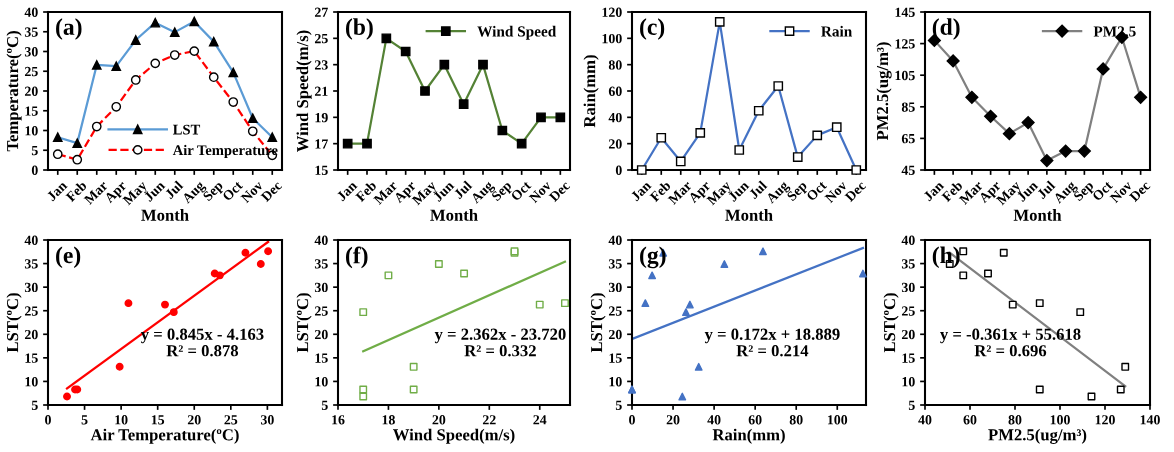 This screenshot has width=1174, height=452. Describe the element at coordinates (231, 420) in the screenshot. I see `x-tick-label: 25` at that location.